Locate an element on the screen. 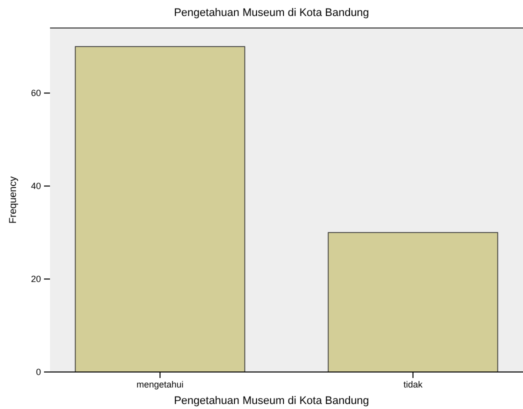  chart-title: Pengetahuan Museum di Kota Bandung is located at coordinates (272, 13).